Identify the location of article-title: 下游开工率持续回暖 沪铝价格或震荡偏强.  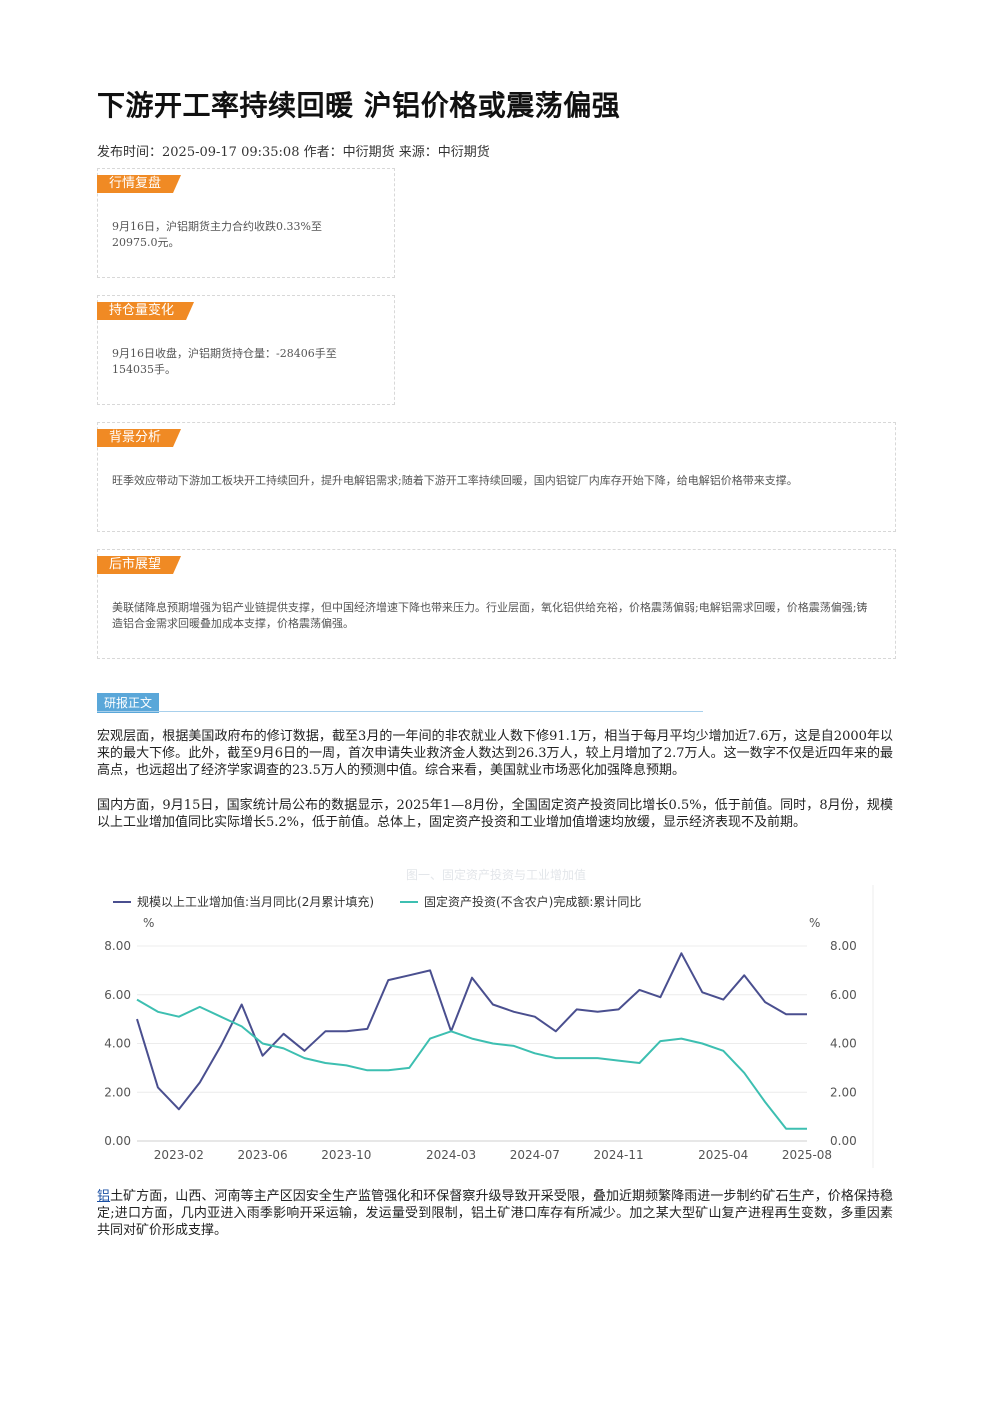
(359, 105).